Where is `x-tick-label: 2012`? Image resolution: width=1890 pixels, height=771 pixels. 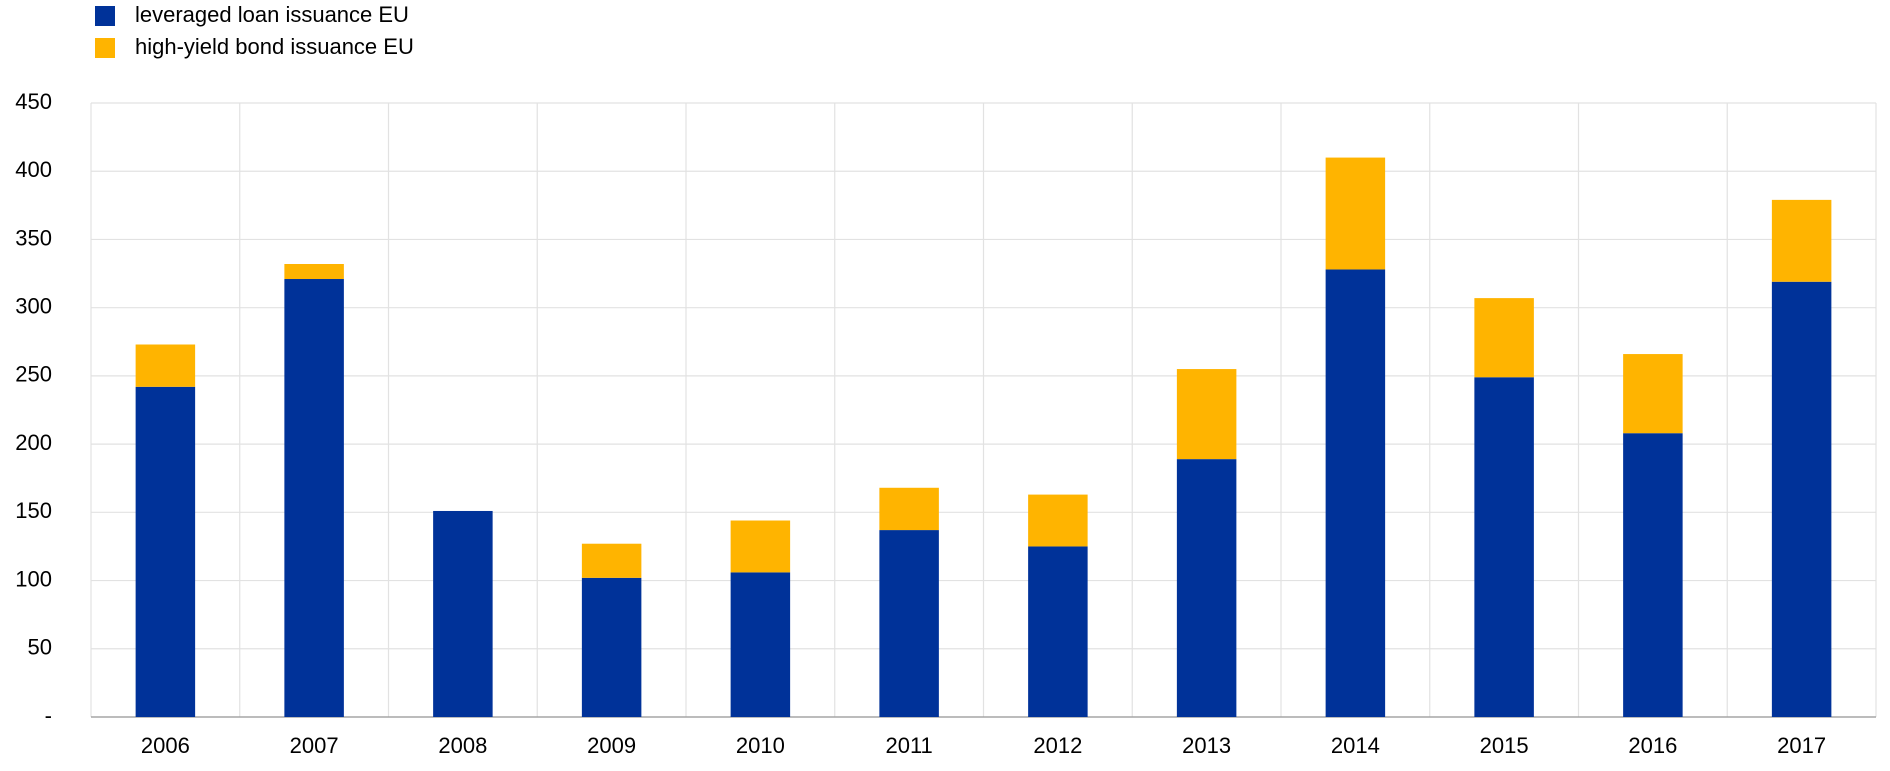 x-tick-label: 2012 is located at coordinates (1057, 745).